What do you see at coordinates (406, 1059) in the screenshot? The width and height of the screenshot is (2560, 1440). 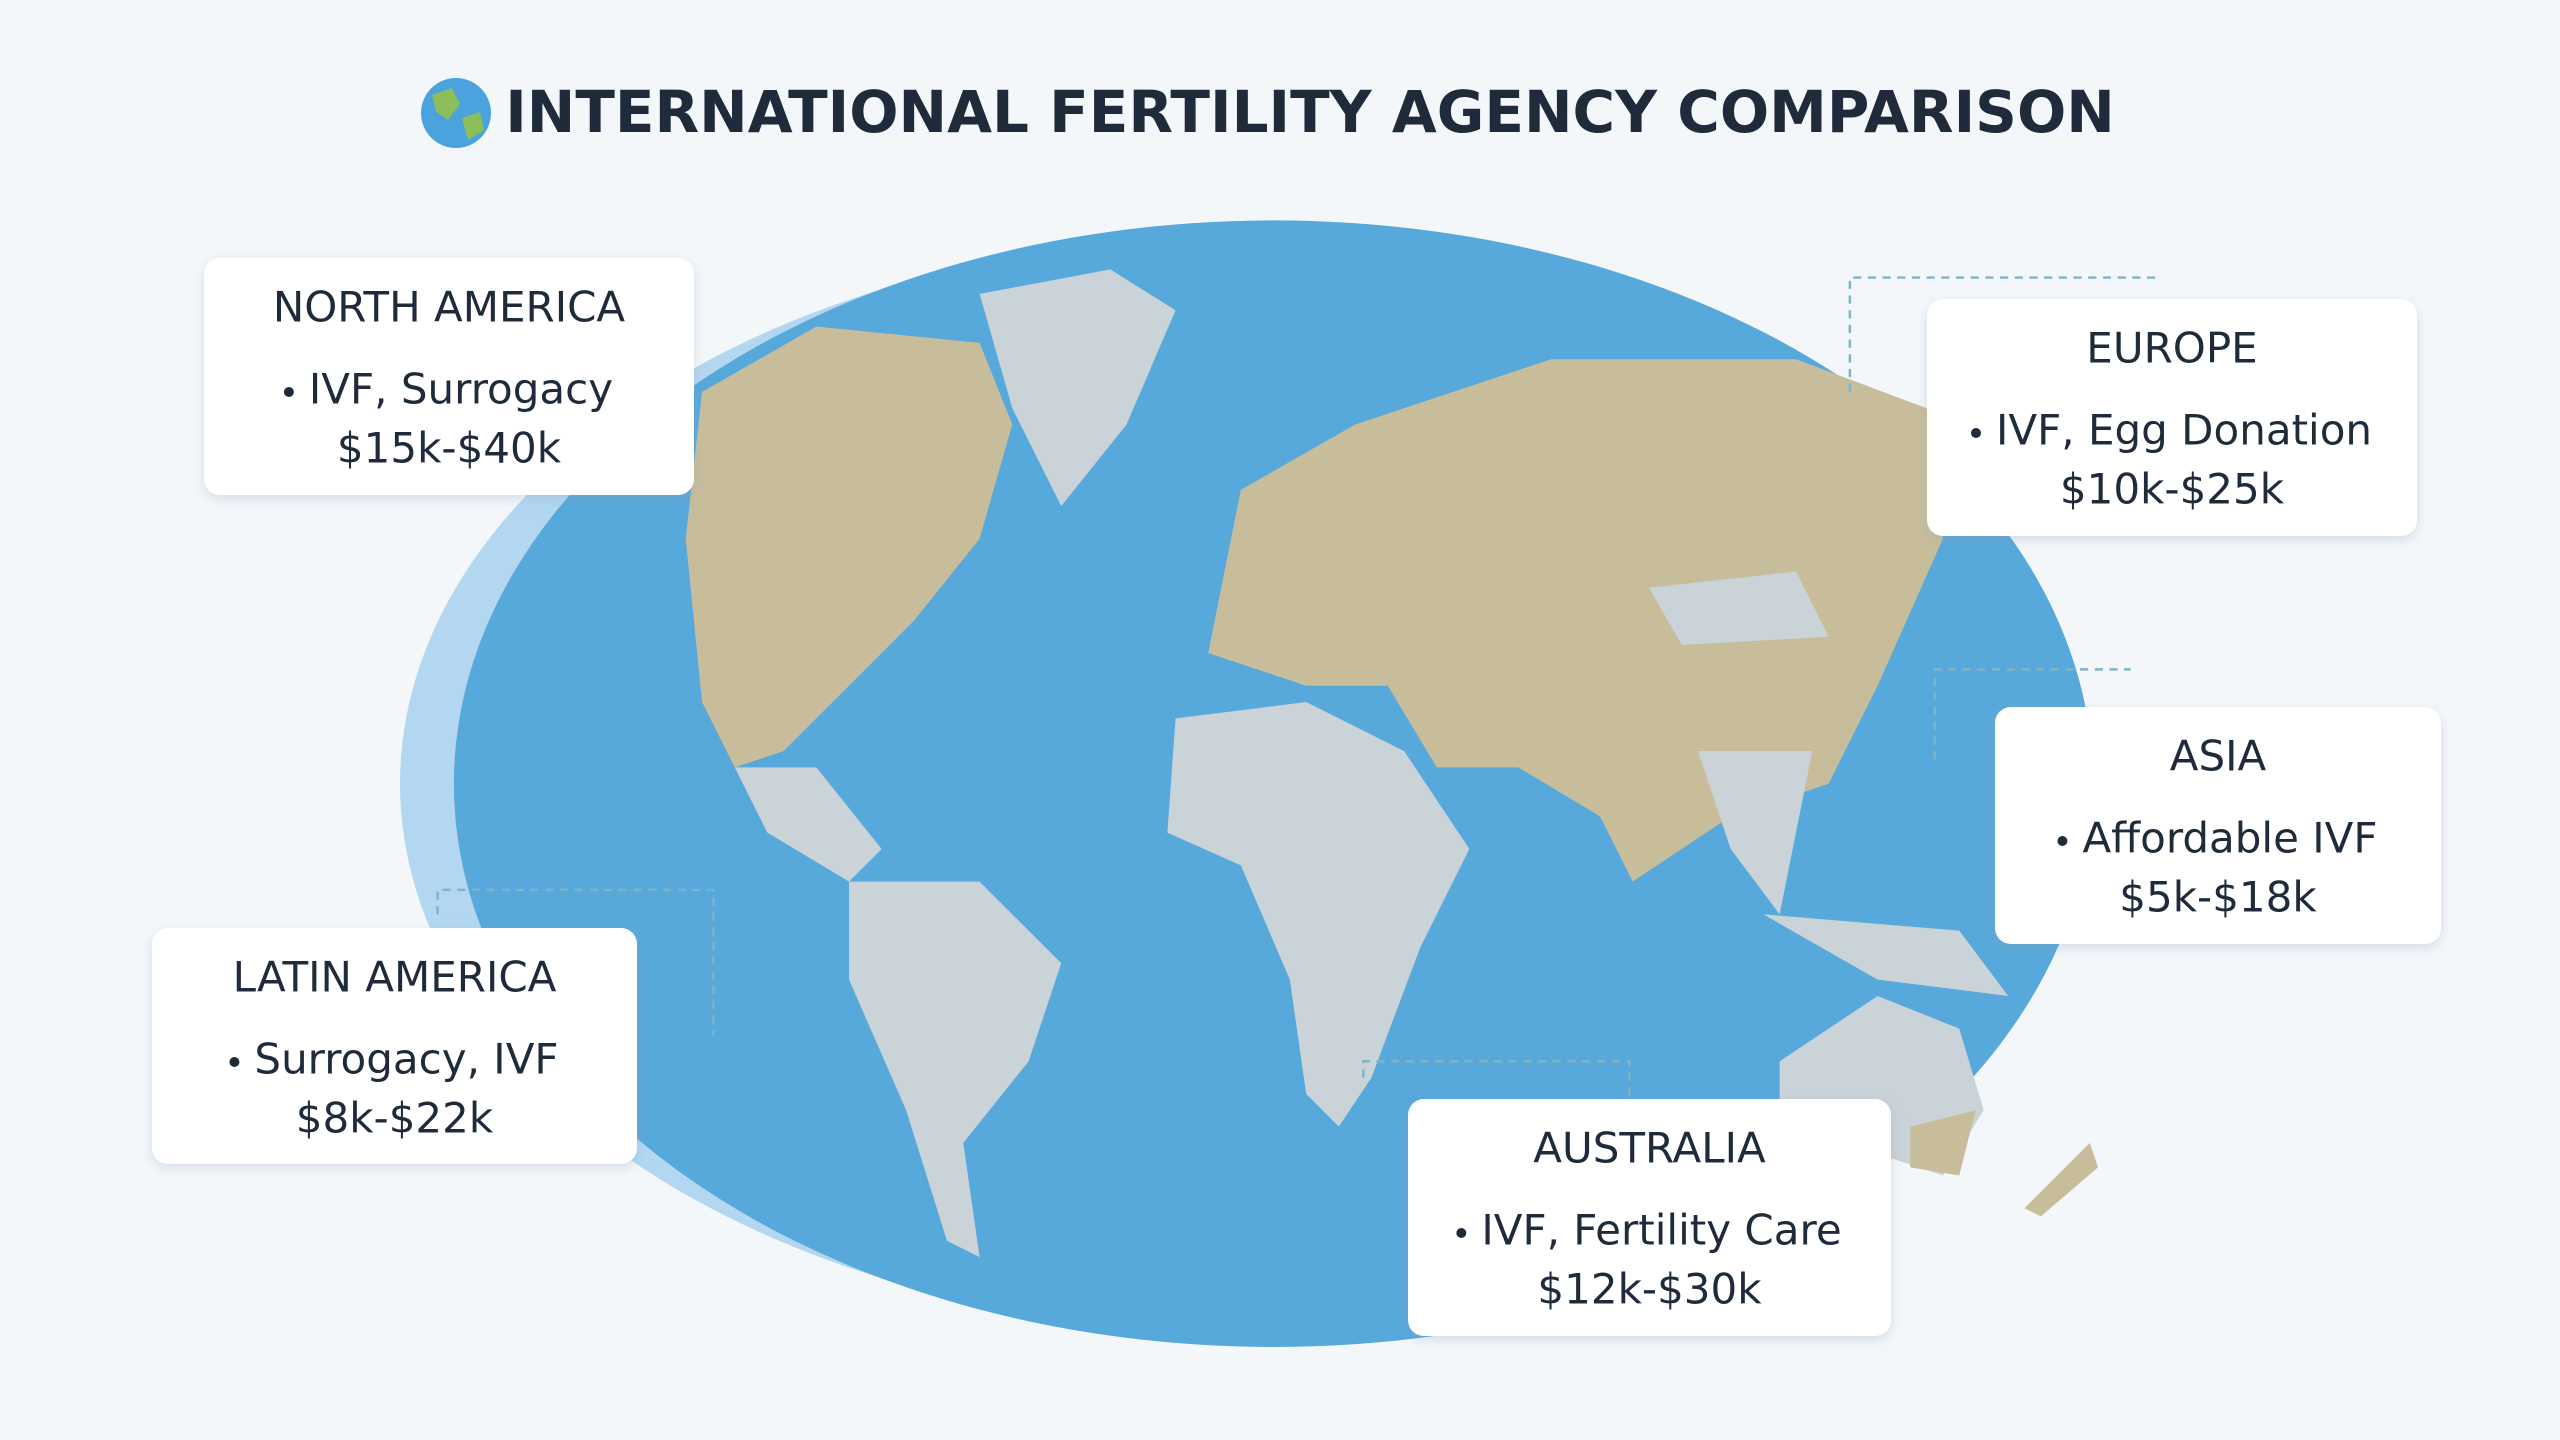 I see `region-services: Surrogacy, IVF` at bounding box center [406, 1059].